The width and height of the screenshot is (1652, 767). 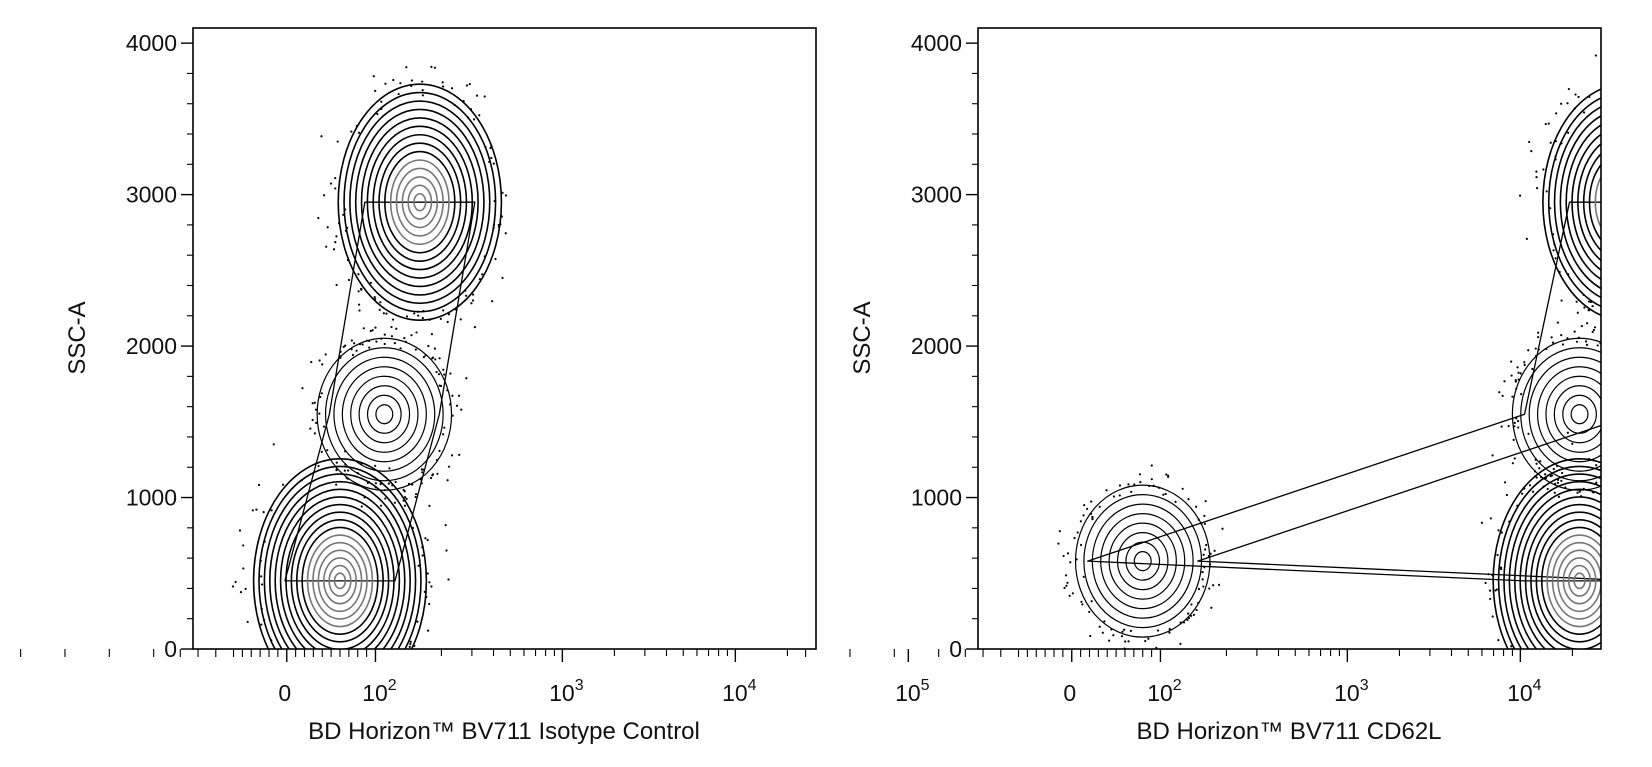 I want to click on x-tick-label: 10⁴, so click(x=739, y=691).